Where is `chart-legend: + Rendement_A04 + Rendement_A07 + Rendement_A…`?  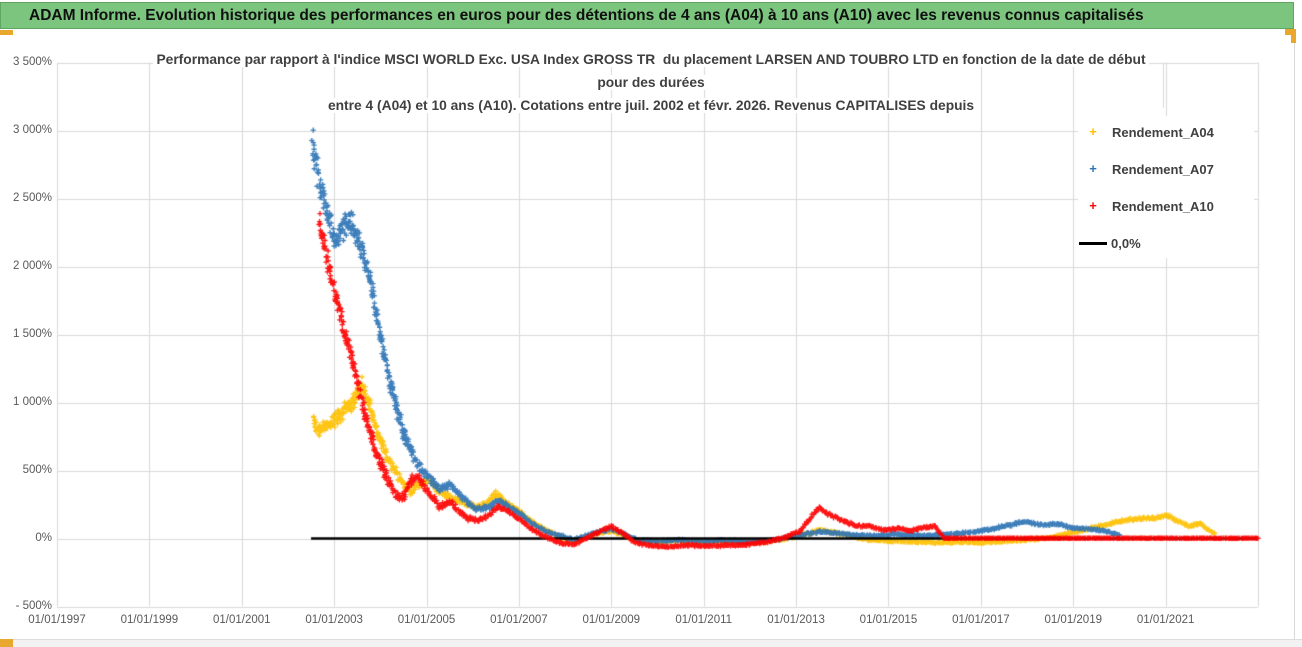
chart-legend: + Rendement_A04 + Rendement_A07 + Rendement_A… is located at coordinates (1166, 187).